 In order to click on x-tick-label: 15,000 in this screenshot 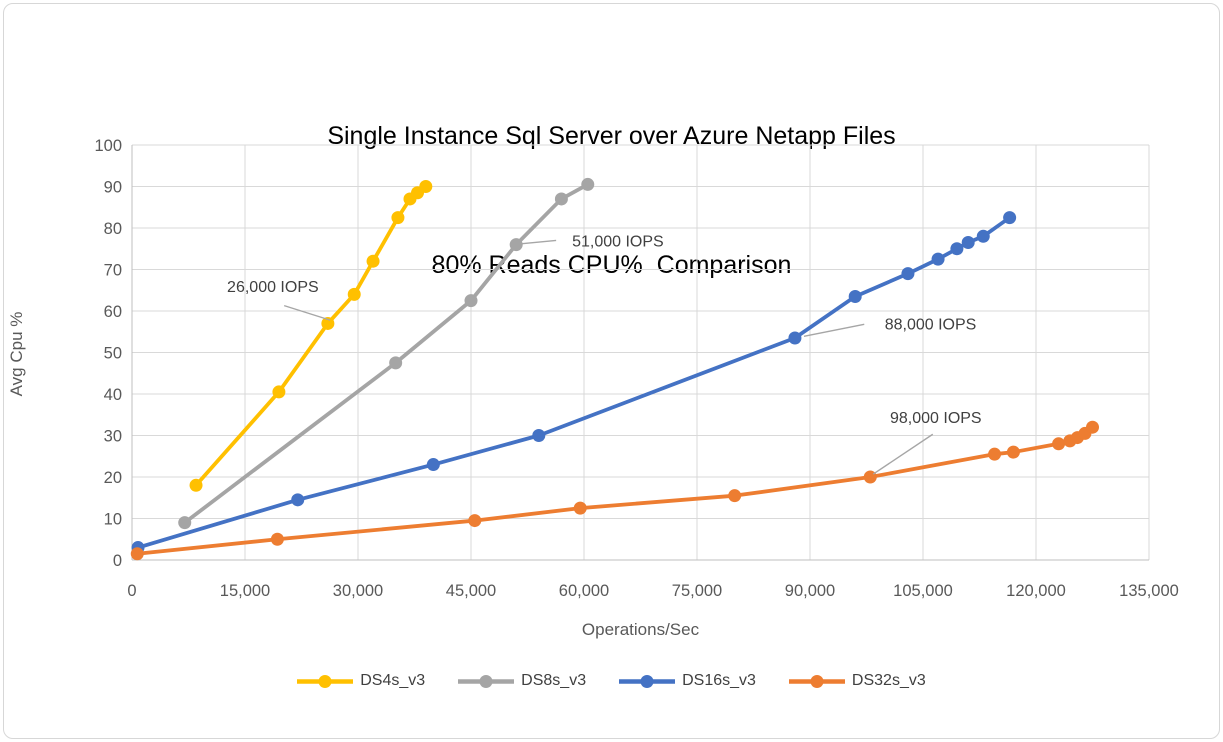, I will do `click(245, 591)`.